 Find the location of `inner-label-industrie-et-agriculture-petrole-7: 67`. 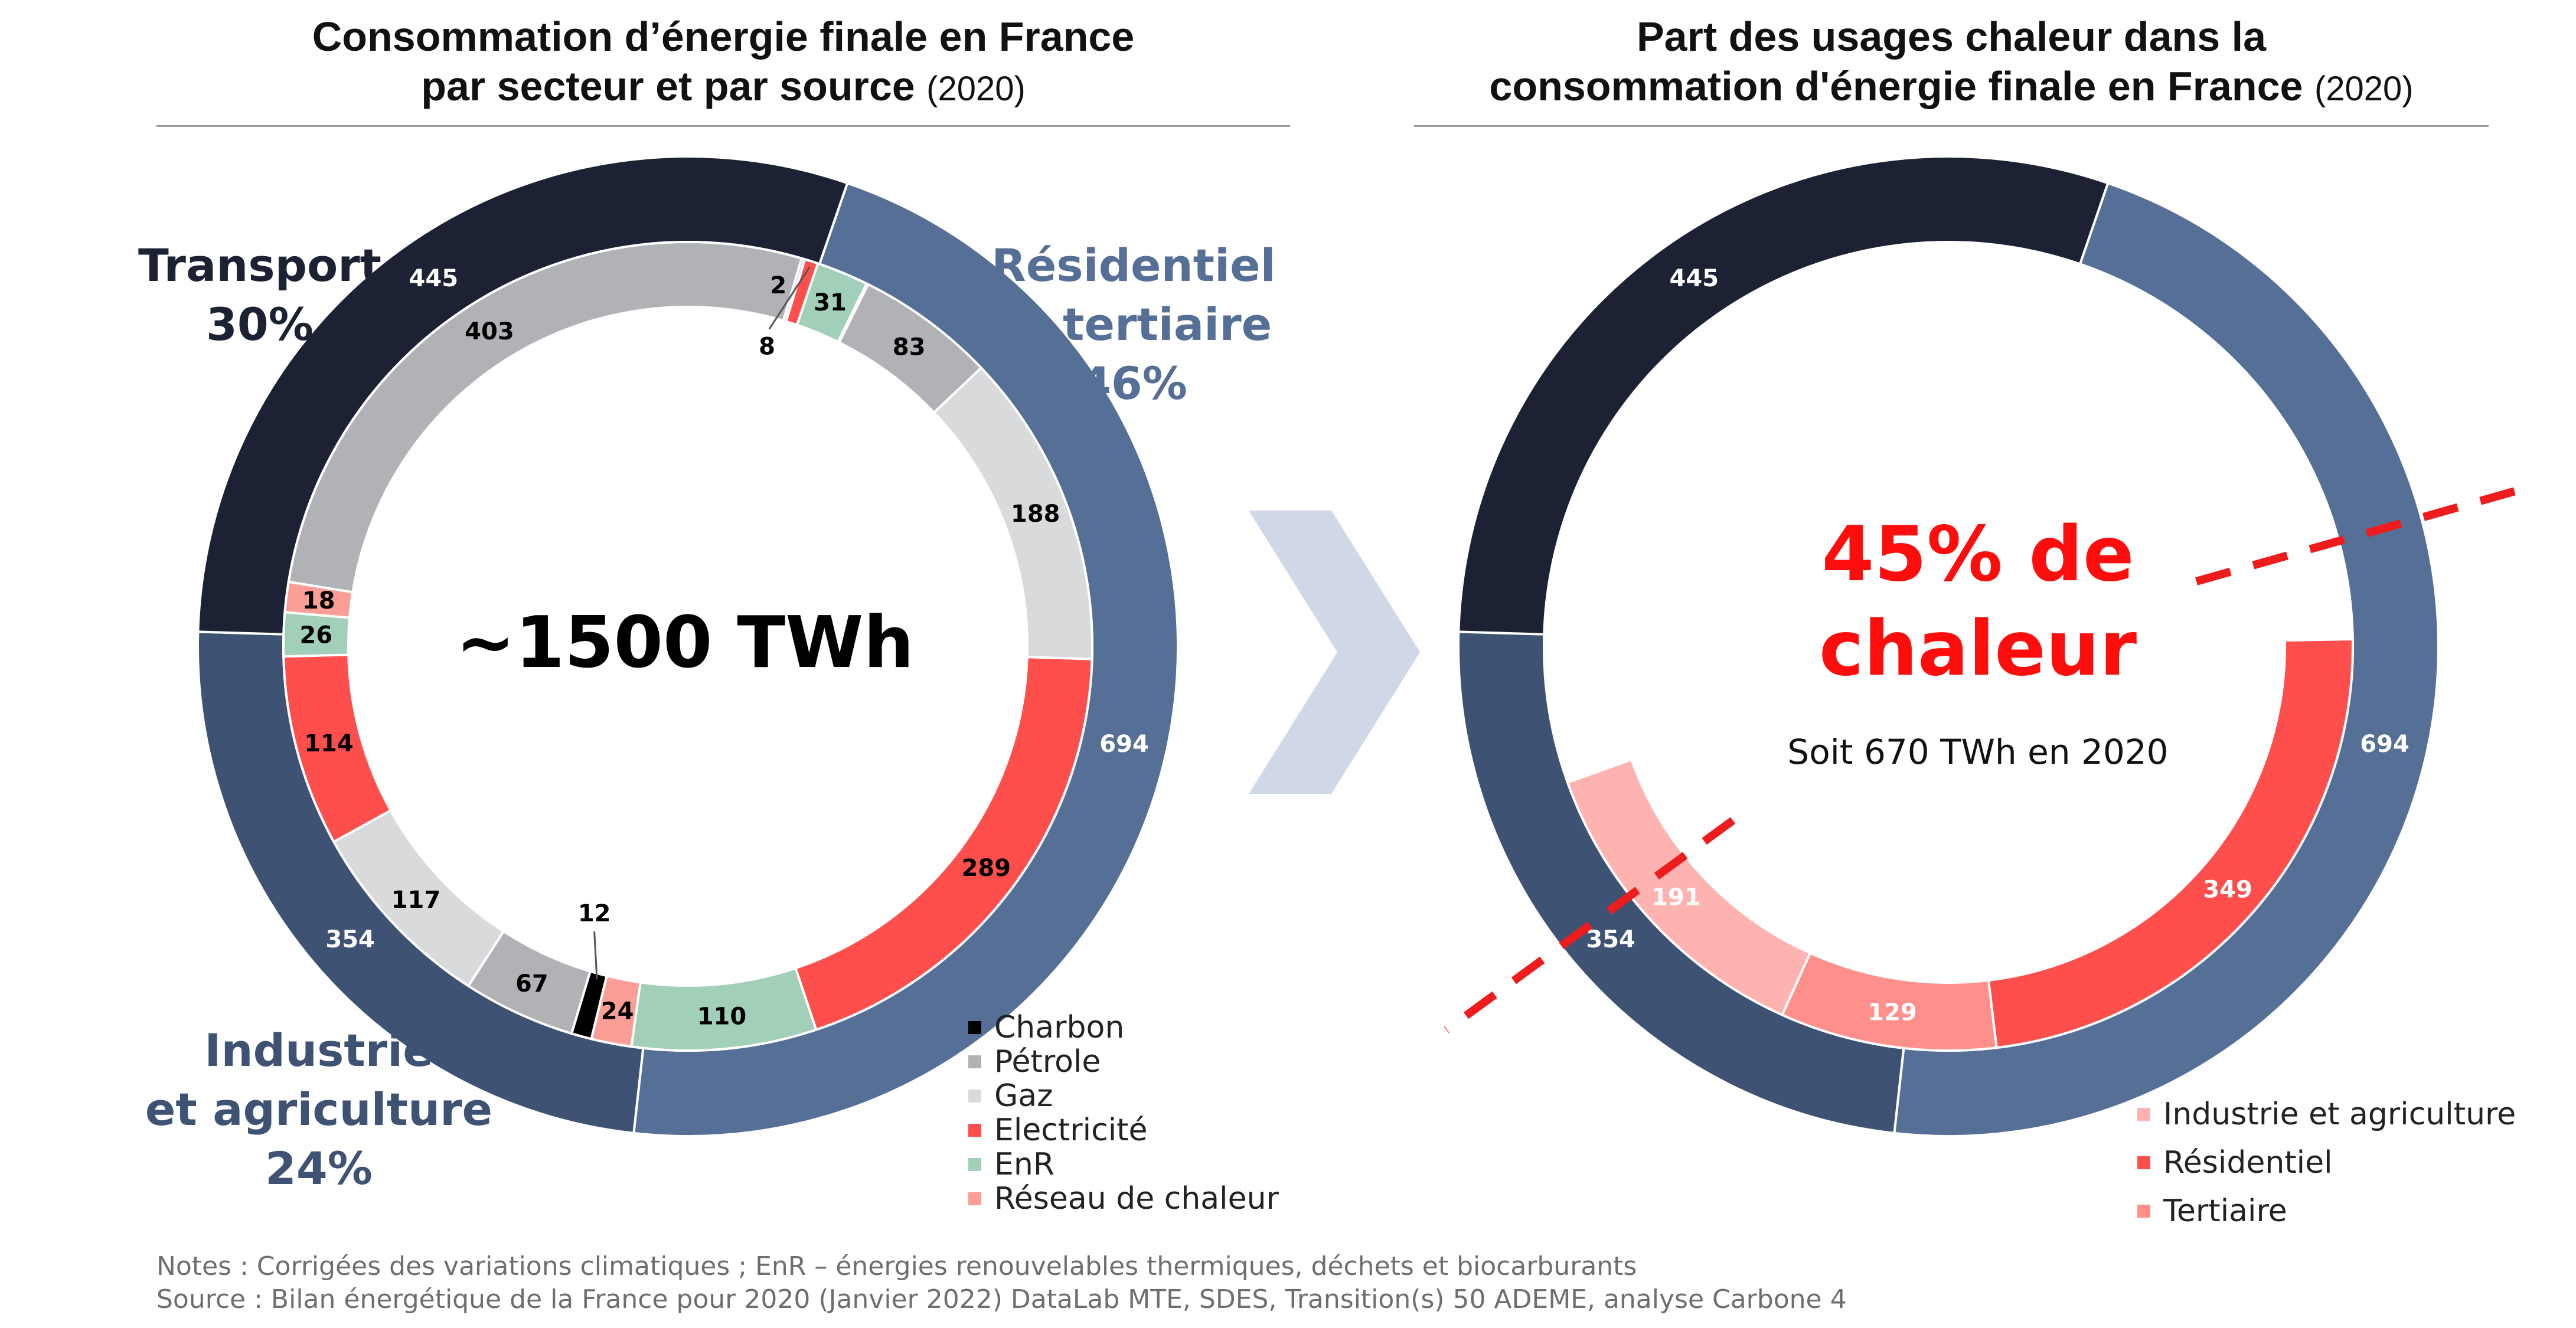

inner-label-industrie-et-agriculture-petrole-7: 67 is located at coordinates (531, 983).